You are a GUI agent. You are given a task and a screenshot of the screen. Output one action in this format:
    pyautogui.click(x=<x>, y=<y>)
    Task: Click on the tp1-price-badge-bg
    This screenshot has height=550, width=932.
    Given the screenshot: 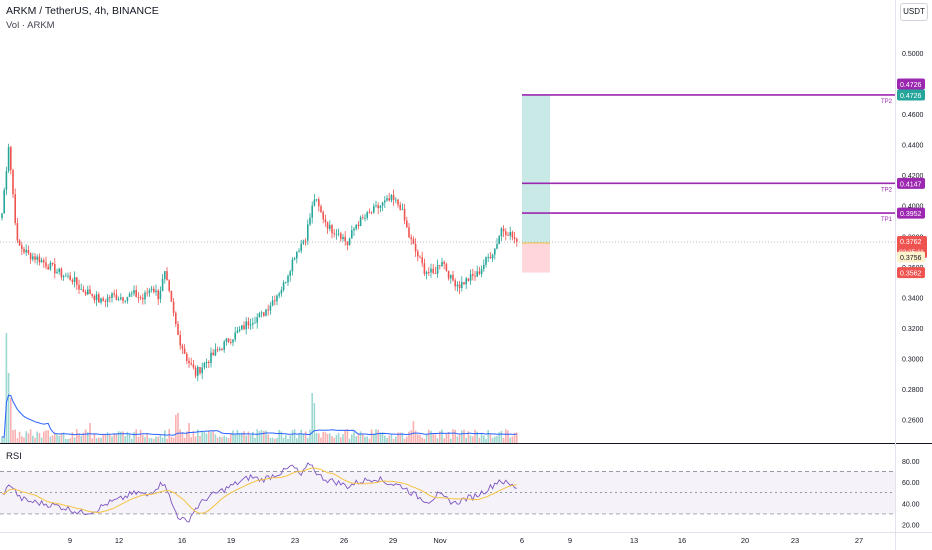 What is the action you would take?
    pyautogui.click(x=911, y=213)
    